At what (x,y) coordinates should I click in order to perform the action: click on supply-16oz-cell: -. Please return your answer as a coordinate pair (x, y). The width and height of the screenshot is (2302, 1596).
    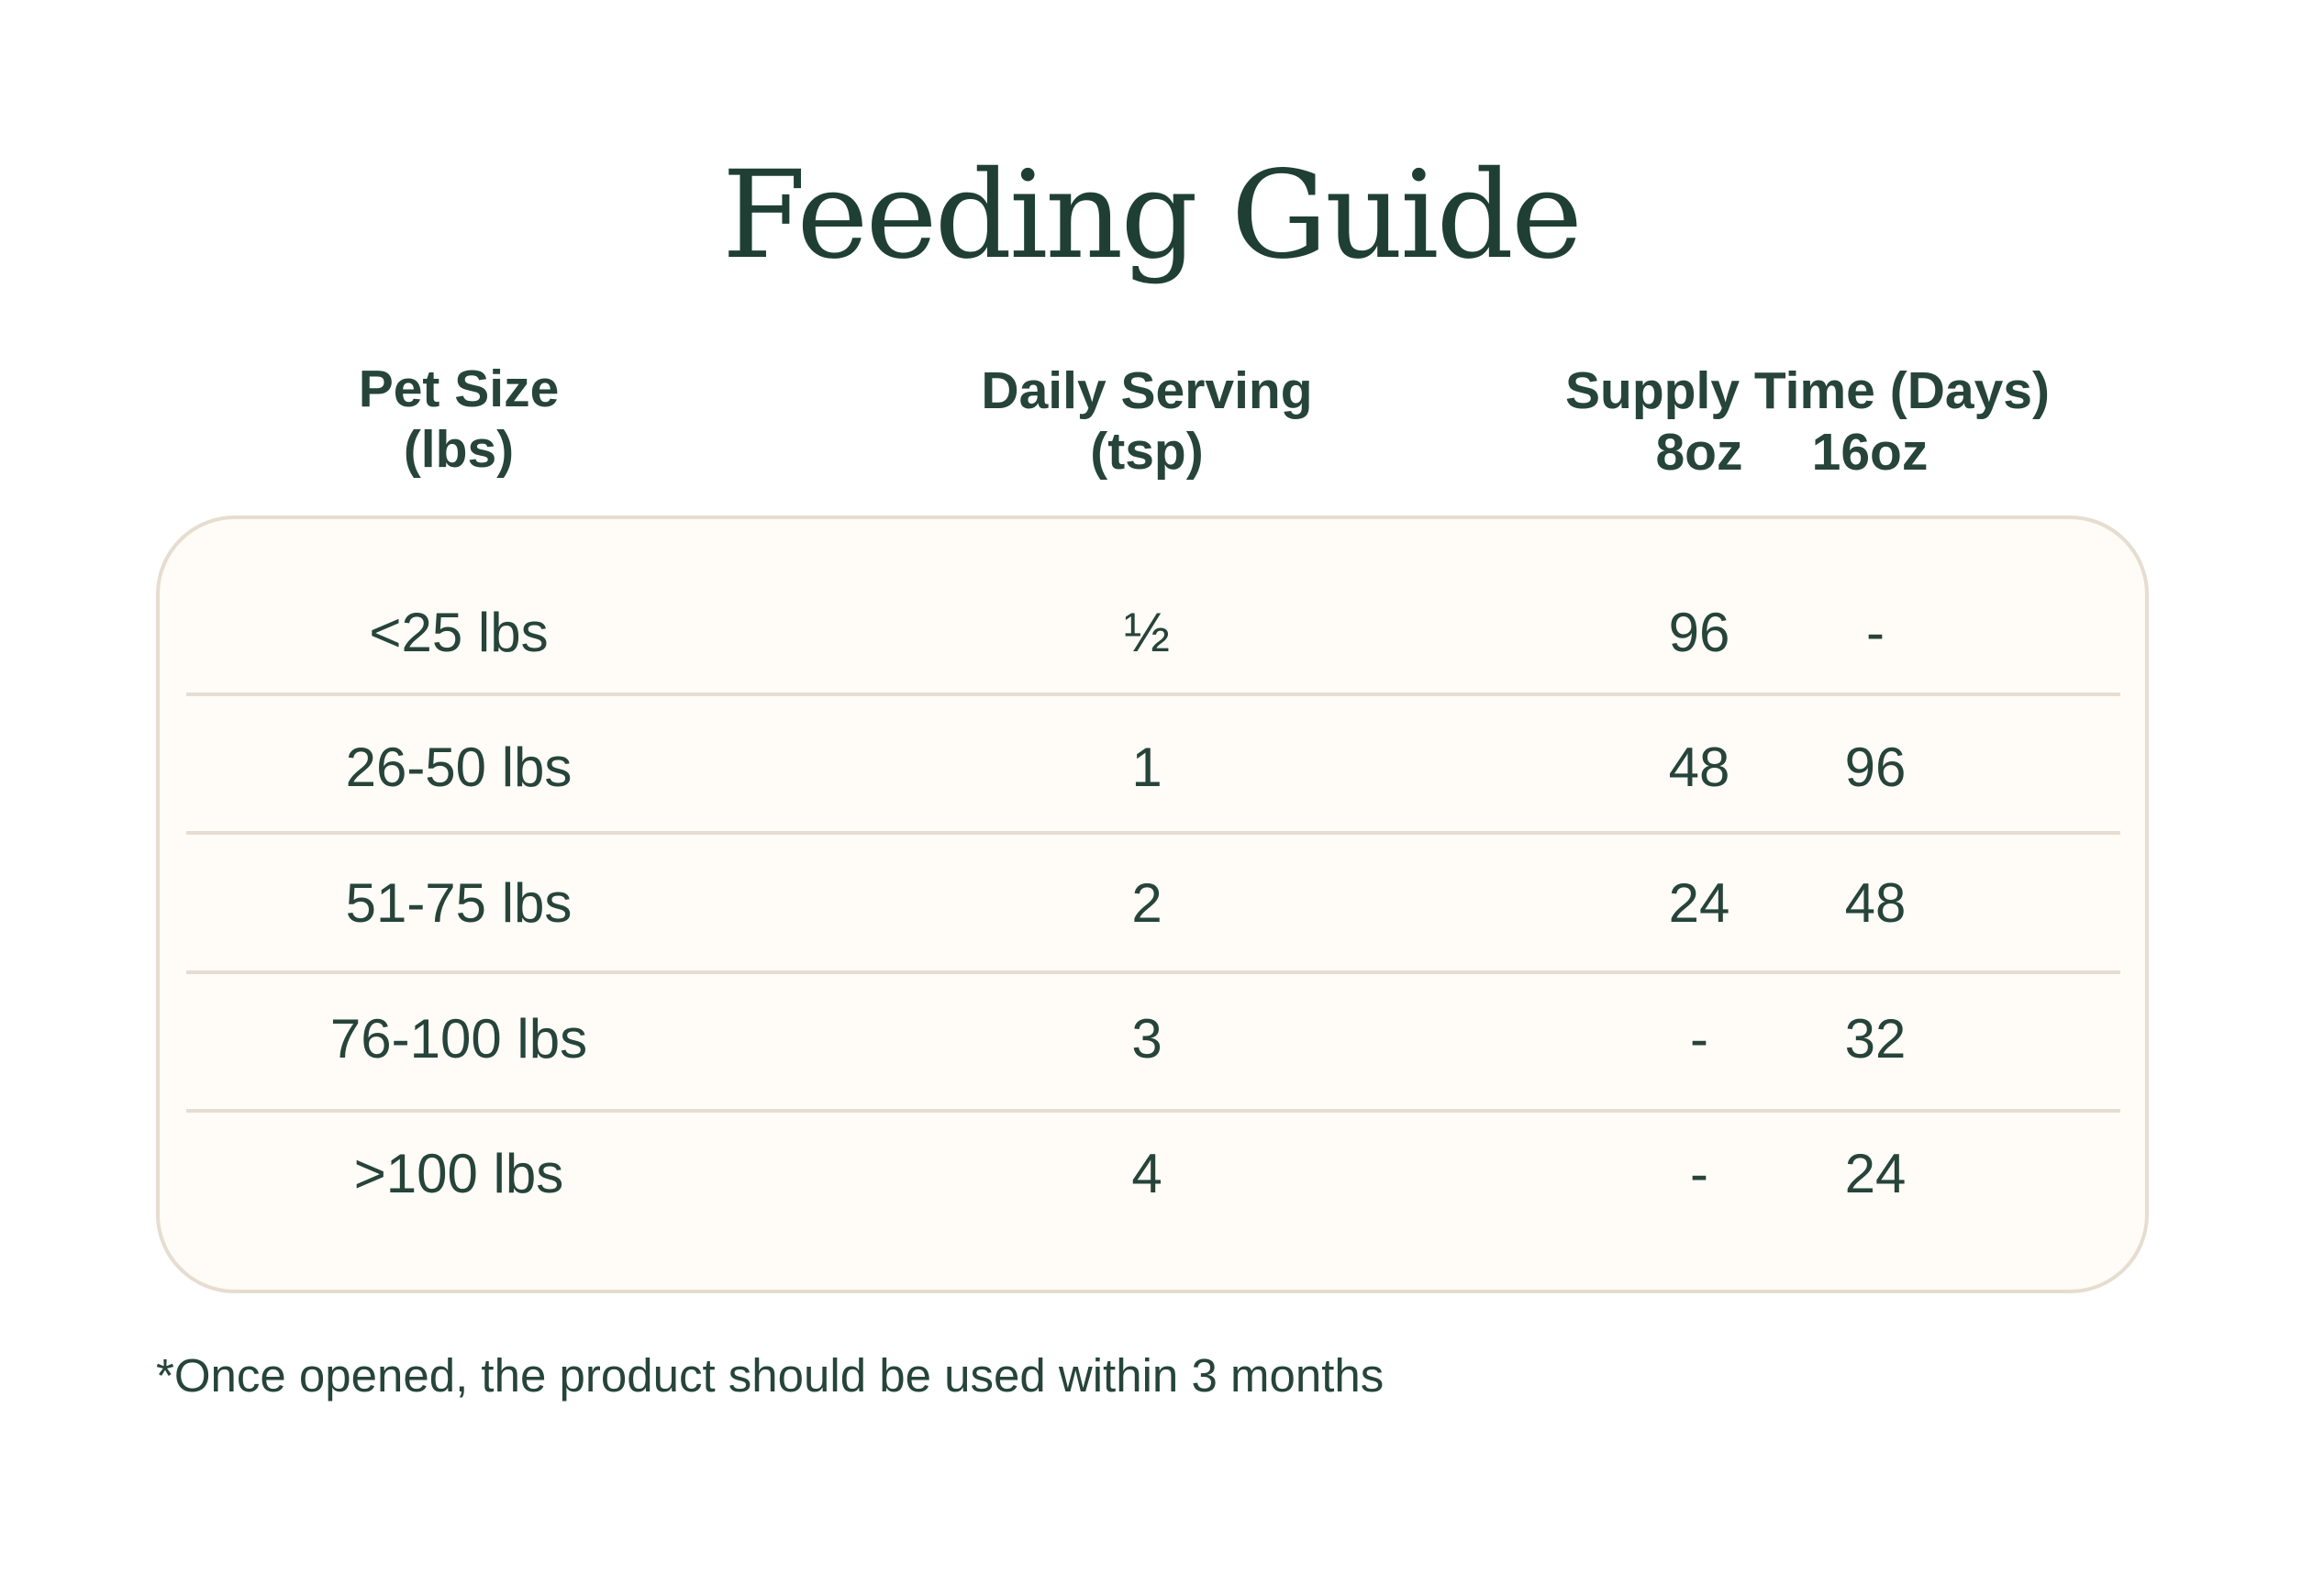
    Looking at the image, I should click on (1875, 632).